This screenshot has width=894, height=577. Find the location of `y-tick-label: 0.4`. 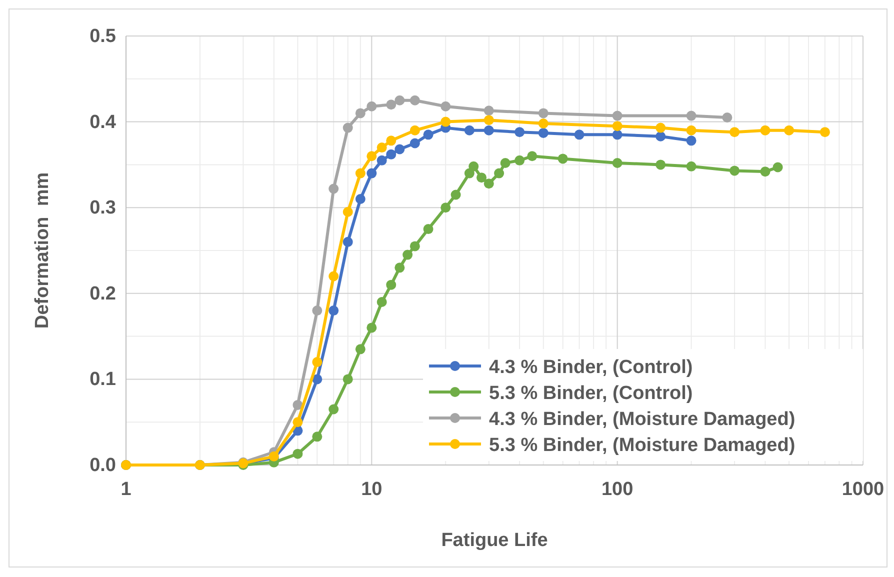

y-tick-label: 0.4 is located at coordinates (103, 122).